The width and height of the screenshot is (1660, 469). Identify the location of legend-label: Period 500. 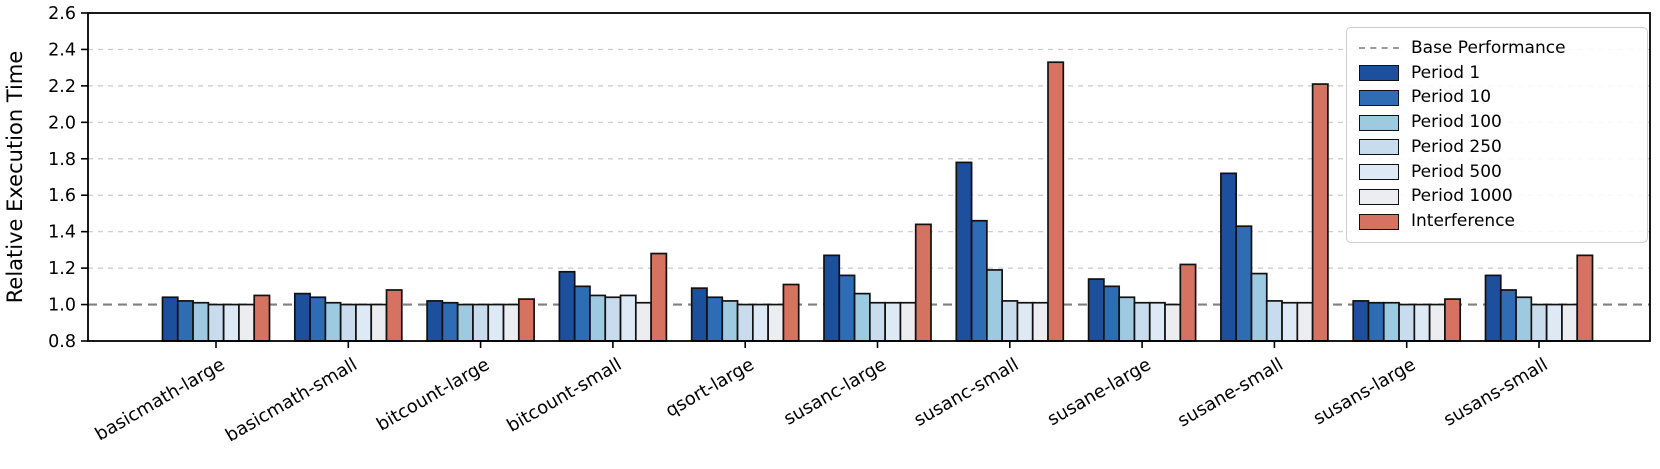
(1456, 171).